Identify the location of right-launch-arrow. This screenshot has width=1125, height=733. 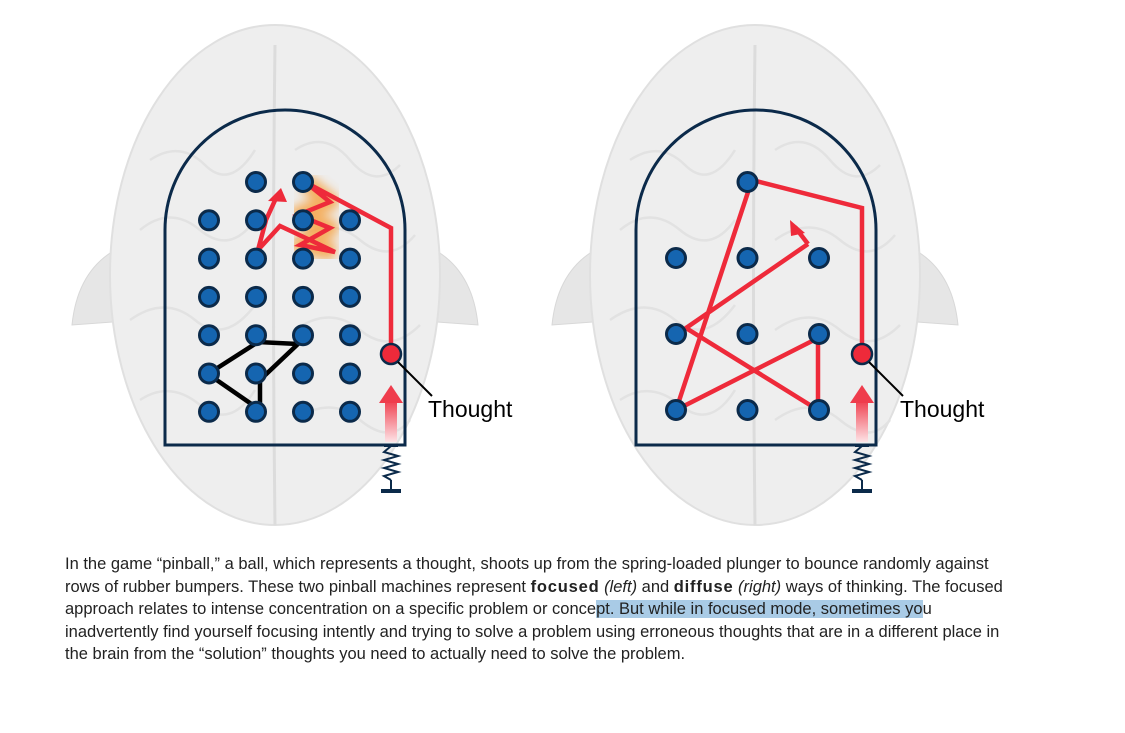
(862, 413).